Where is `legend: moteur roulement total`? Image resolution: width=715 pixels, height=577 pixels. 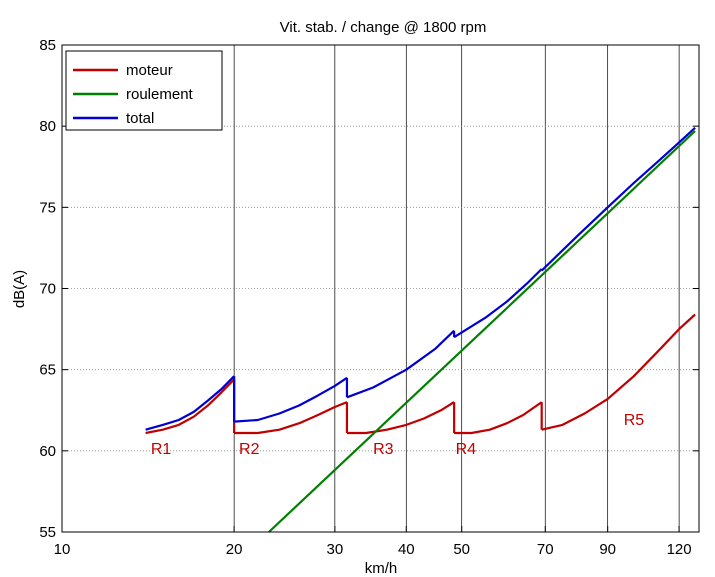 legend: moteur roulement total is located at coordinates (144, 90).